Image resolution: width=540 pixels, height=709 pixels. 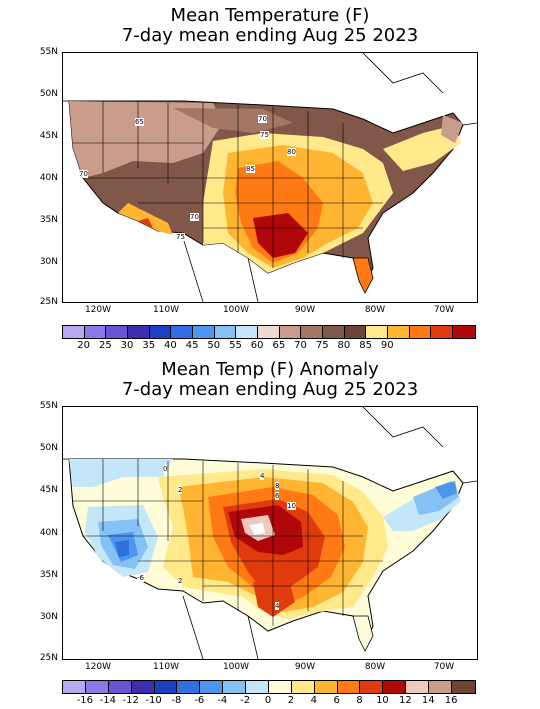 I want to click on colorbar-label: -12, so click(x=130, y=700).